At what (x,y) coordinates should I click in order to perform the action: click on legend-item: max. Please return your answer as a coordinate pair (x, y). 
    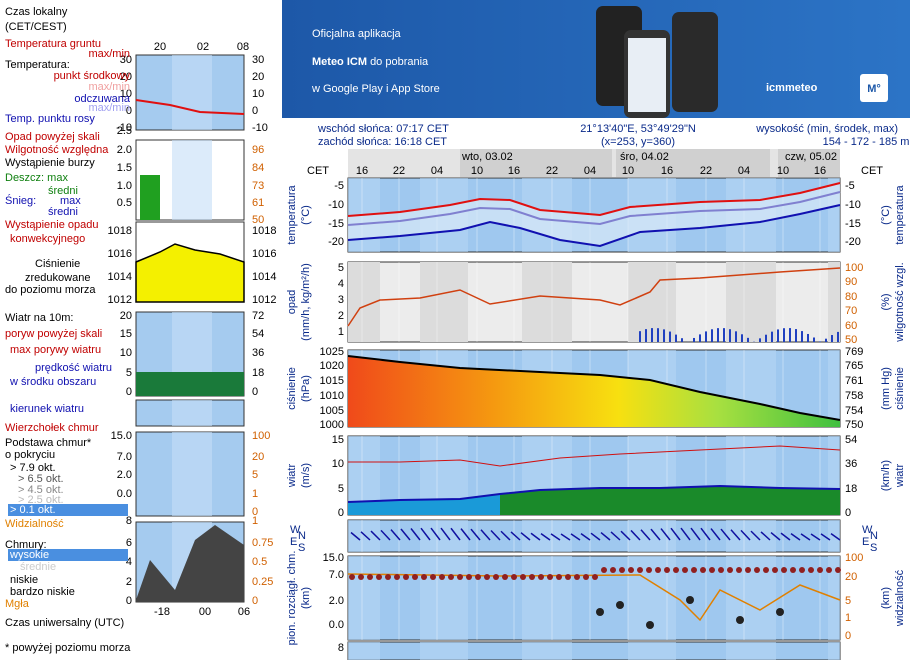
    Looking at the image, I should click on (70, 201).